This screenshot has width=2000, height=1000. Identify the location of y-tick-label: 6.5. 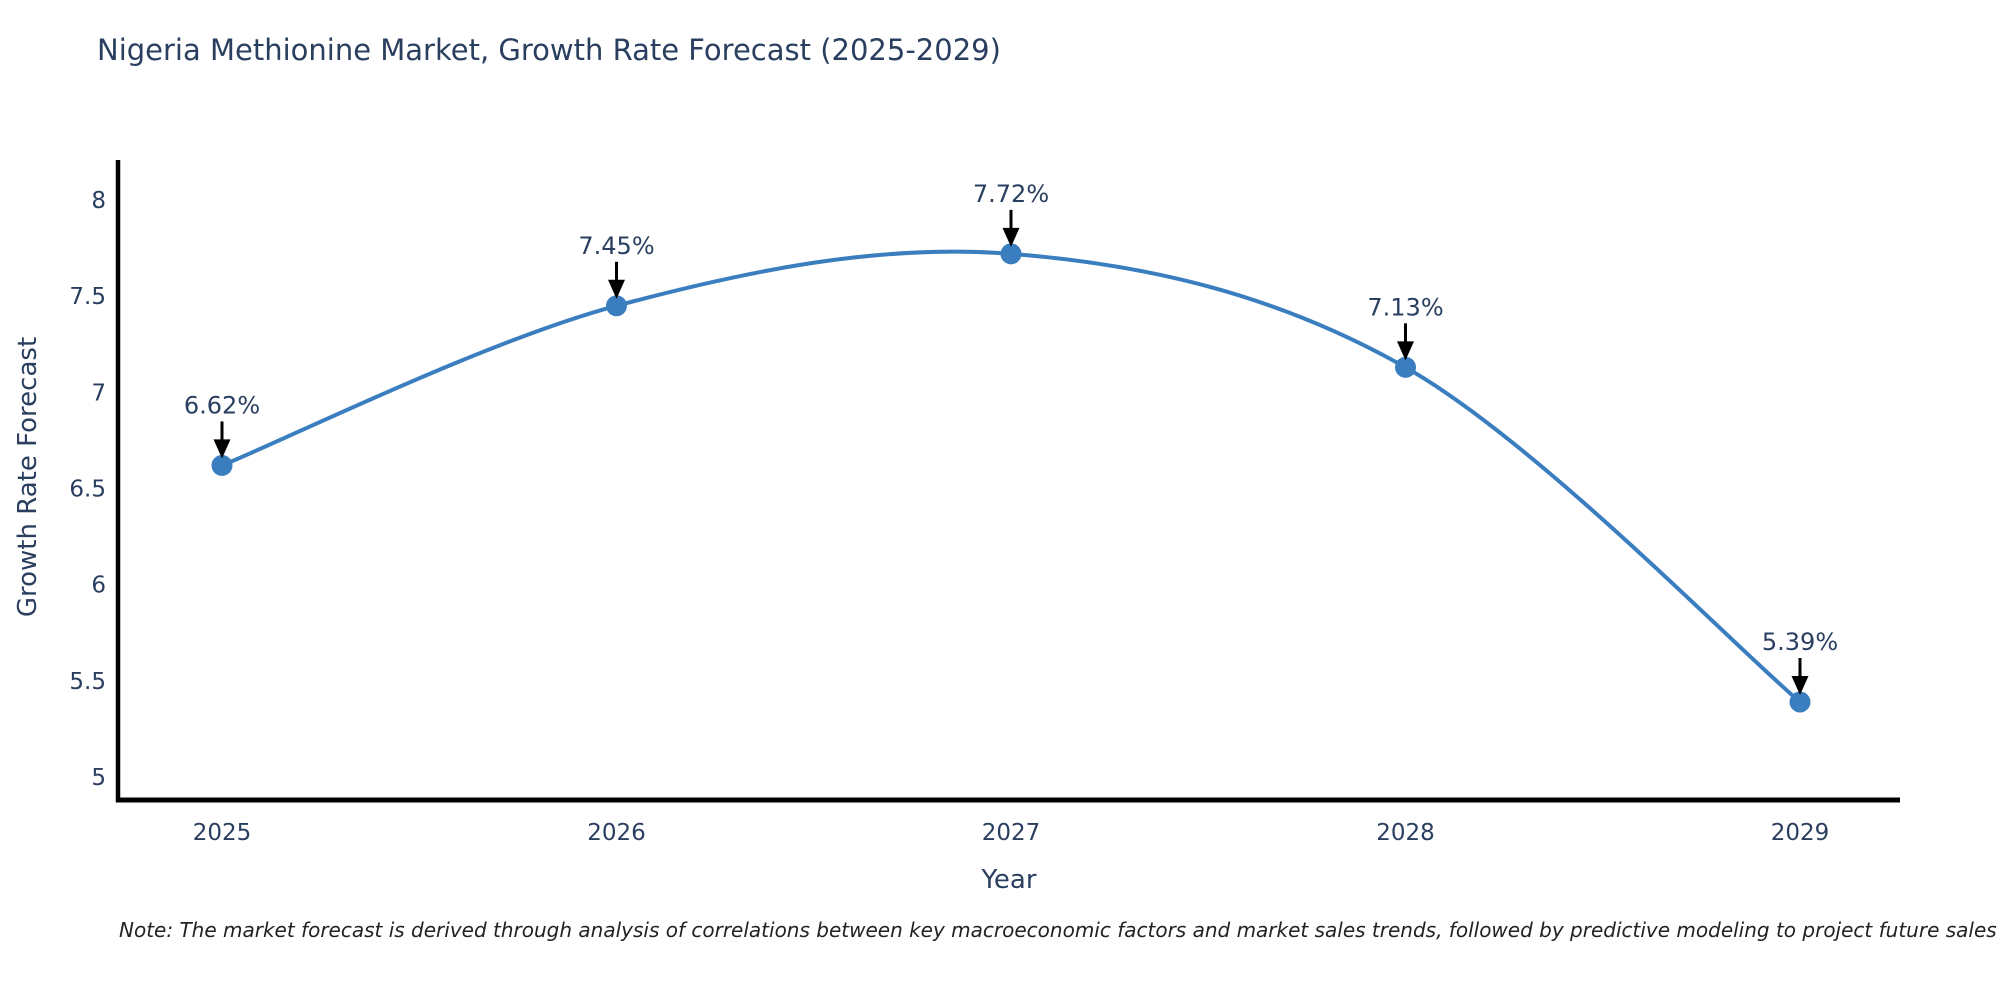
(87, 490).